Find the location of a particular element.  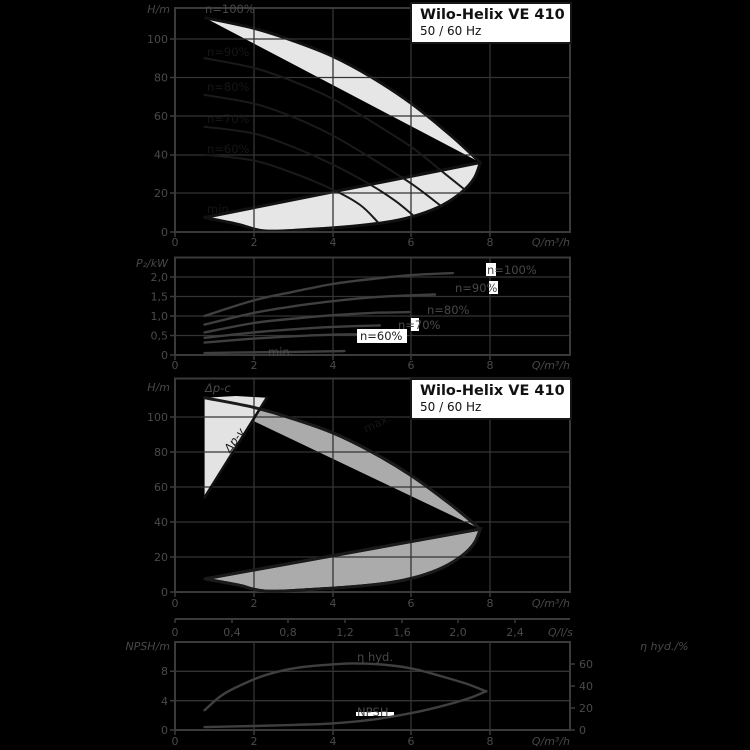

curve-label-n60: n=60% is located at coordinates (381, 336).